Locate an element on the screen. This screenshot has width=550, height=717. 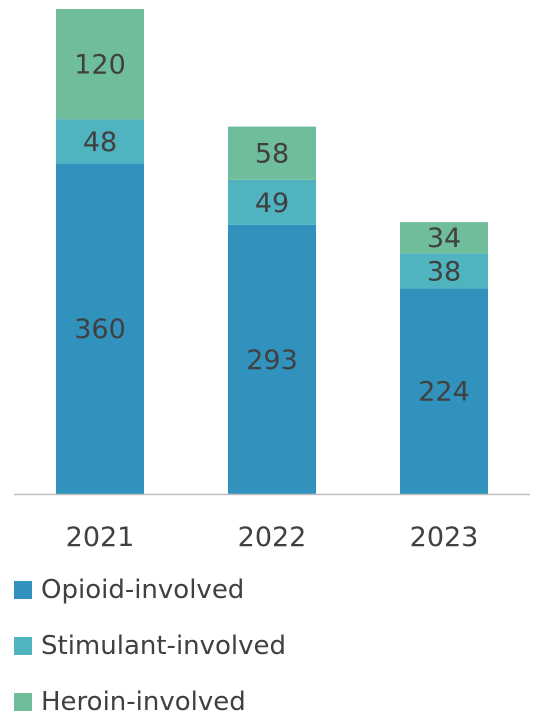
x-tick-label-2021: 2021 is located at coordinates (100, 537).